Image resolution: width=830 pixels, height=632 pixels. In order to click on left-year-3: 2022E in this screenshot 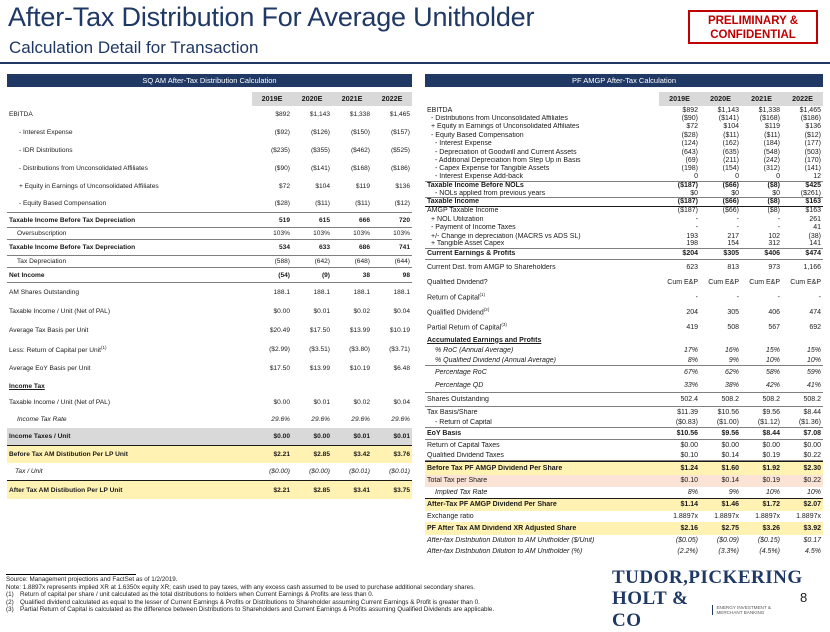, I will do `click(392, 99)`.